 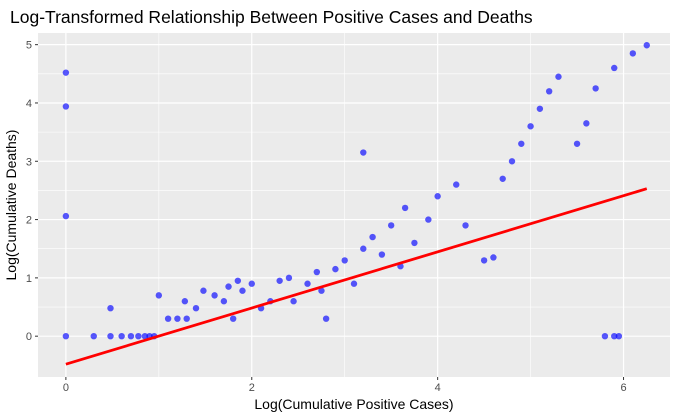 I want to click on y-tick-label: 5, so click(x=29, y=46).